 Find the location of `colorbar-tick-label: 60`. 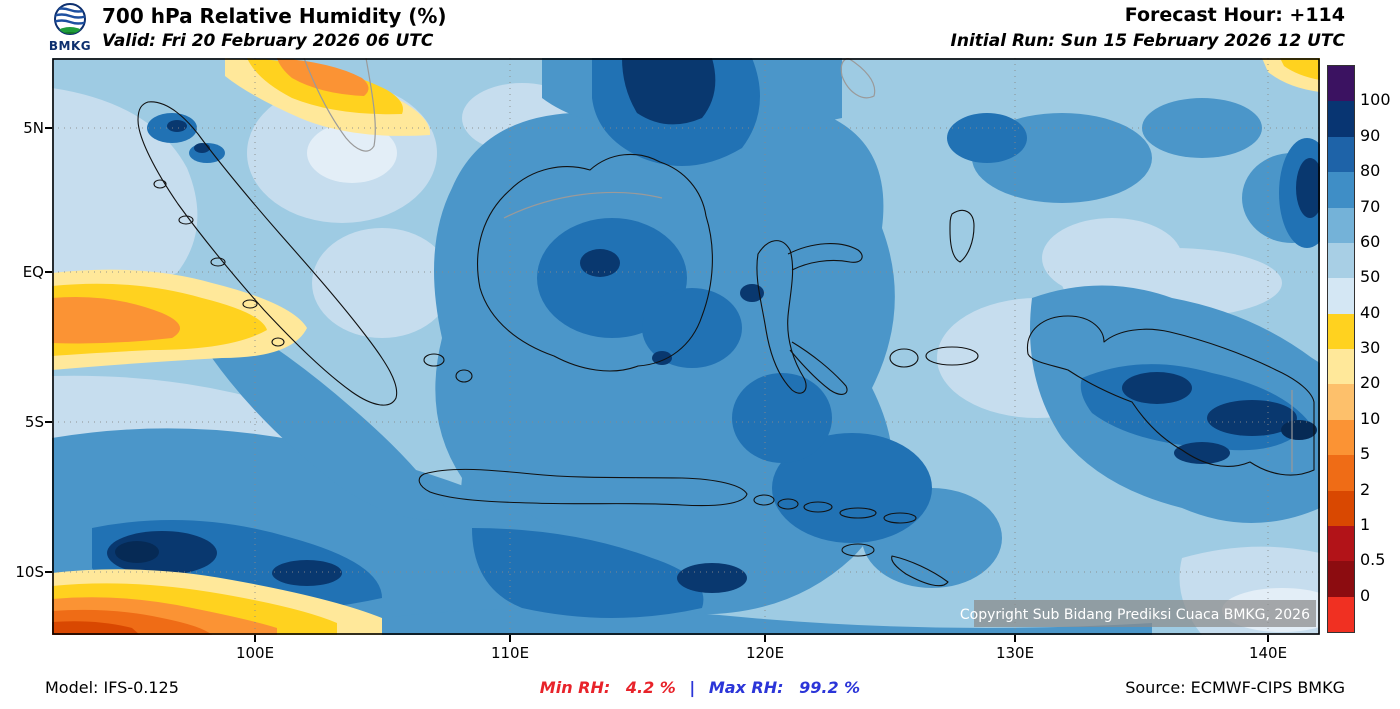

colorbar-tick-label: 60 is located at coordinates (1370, 241).